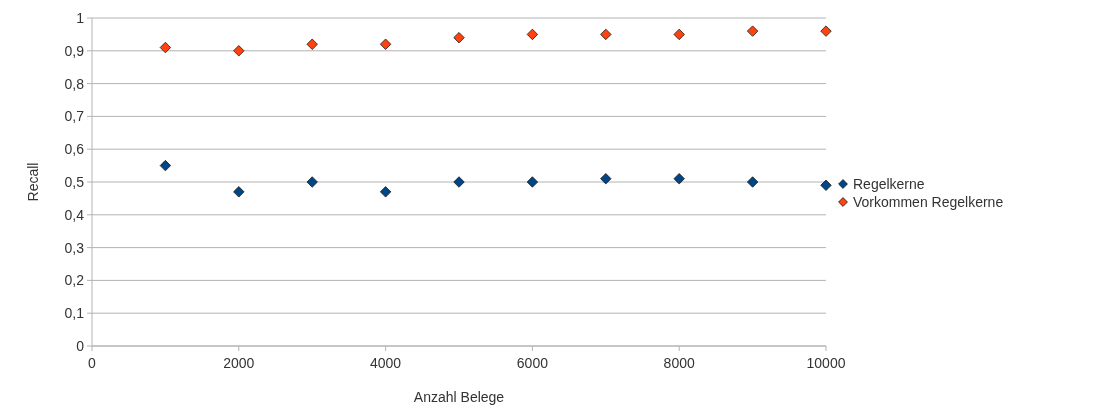 Image resolution: width=1096 pixels, height=408 pixels. I want to click on x-tick-label: 8000, so click(679, 363).